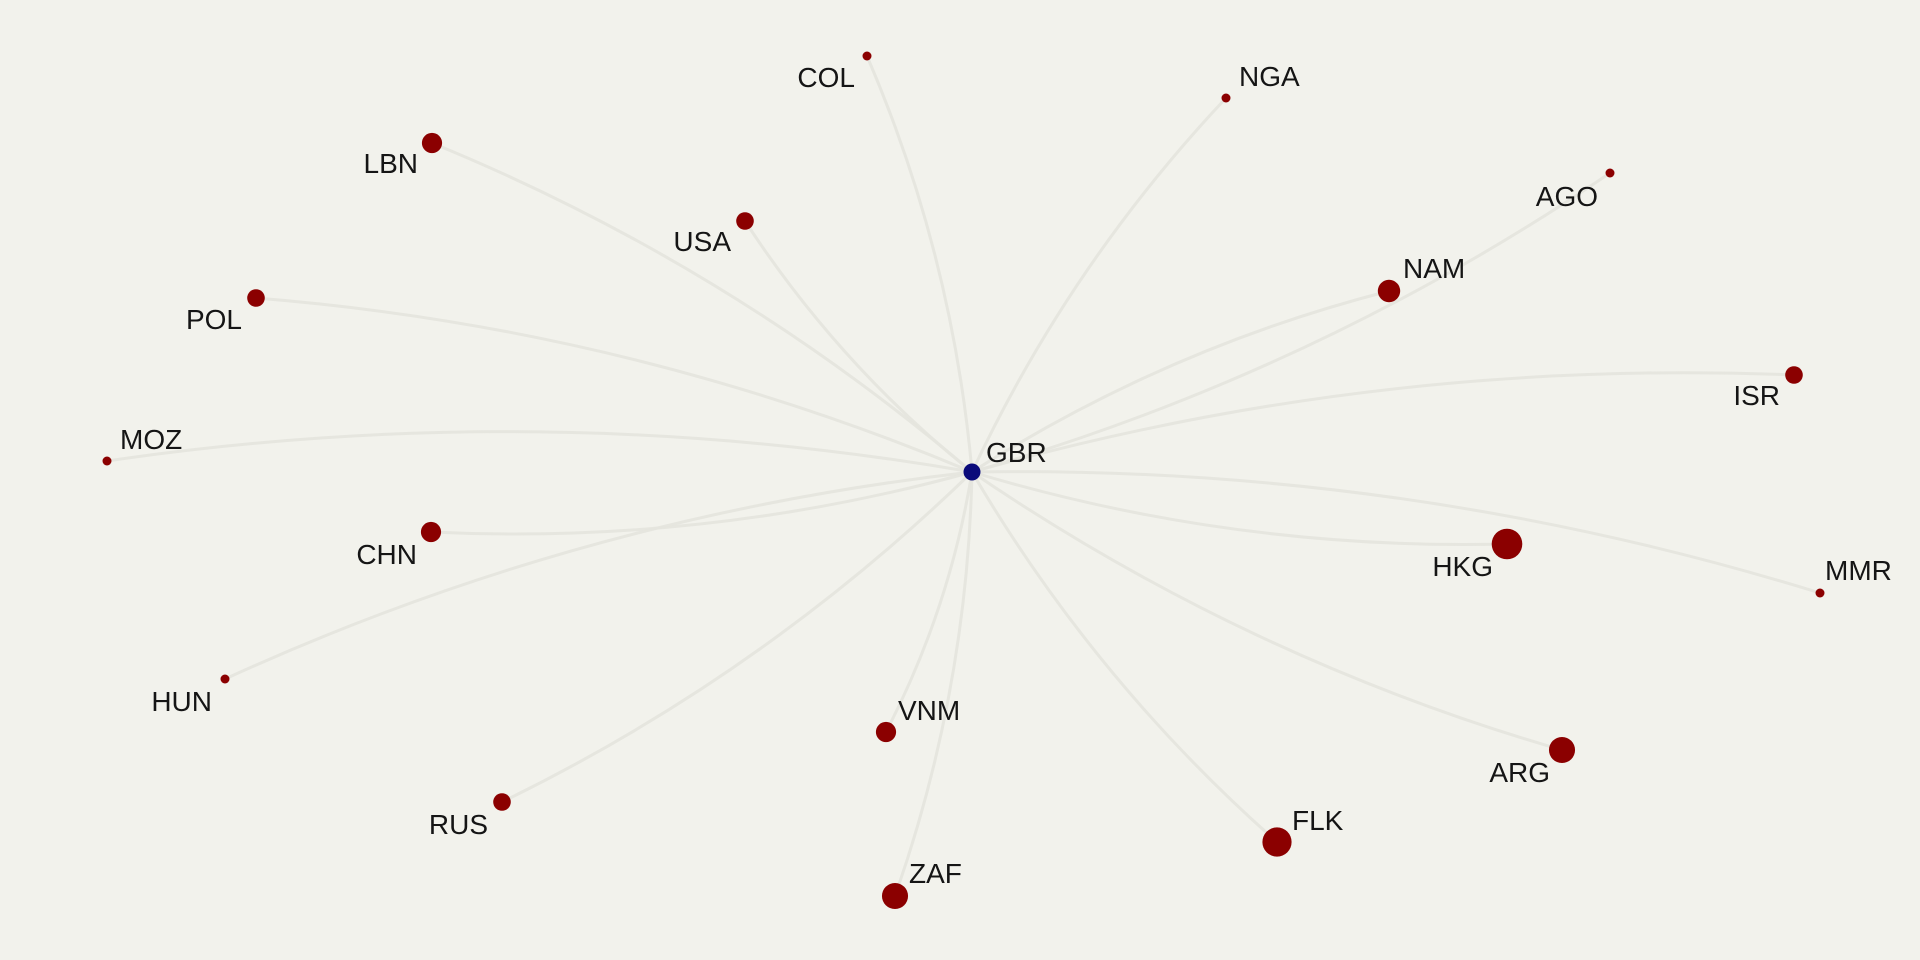 This screenshot has height=960, width=1920. Describe the element at coordinates (386, 554) in the screenshot. I see `node-label-chn: CHN` at that location.